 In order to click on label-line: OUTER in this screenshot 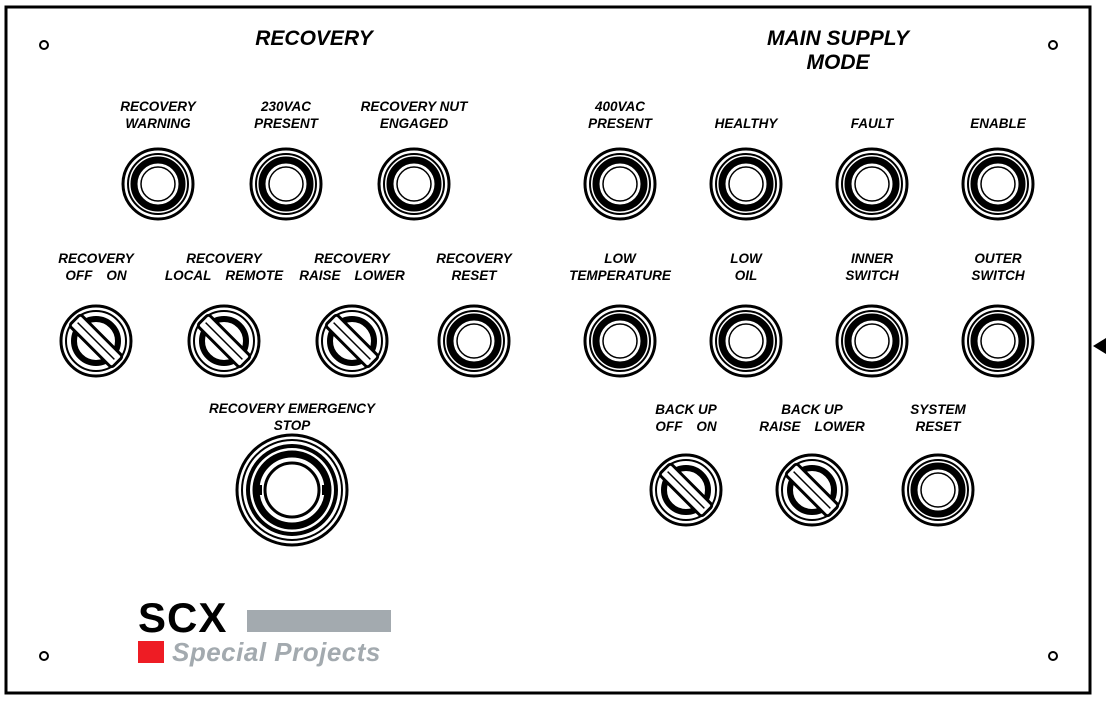, I will do `click(998, 258)`.